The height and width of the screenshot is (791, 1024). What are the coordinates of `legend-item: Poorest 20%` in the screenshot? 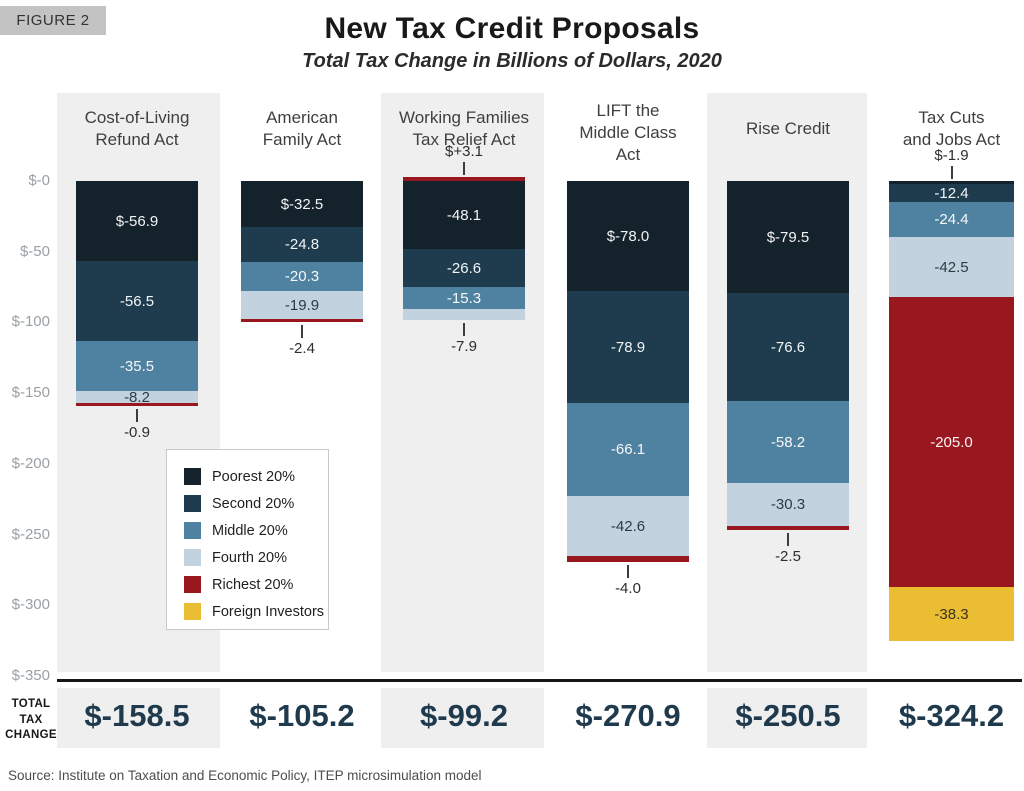 It's located at (256, 476).